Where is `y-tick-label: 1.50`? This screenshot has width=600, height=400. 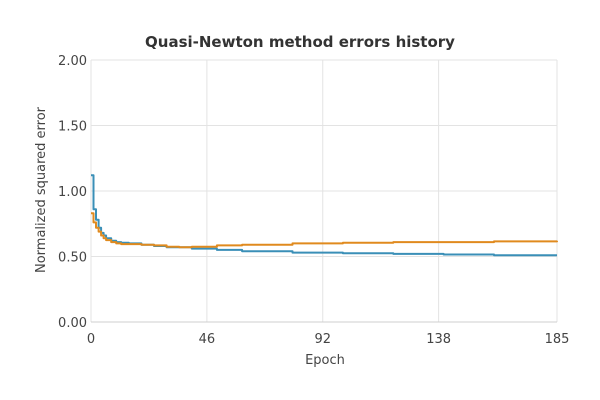 y-tick-label: 1.50 is located at coordinates (72, 127).